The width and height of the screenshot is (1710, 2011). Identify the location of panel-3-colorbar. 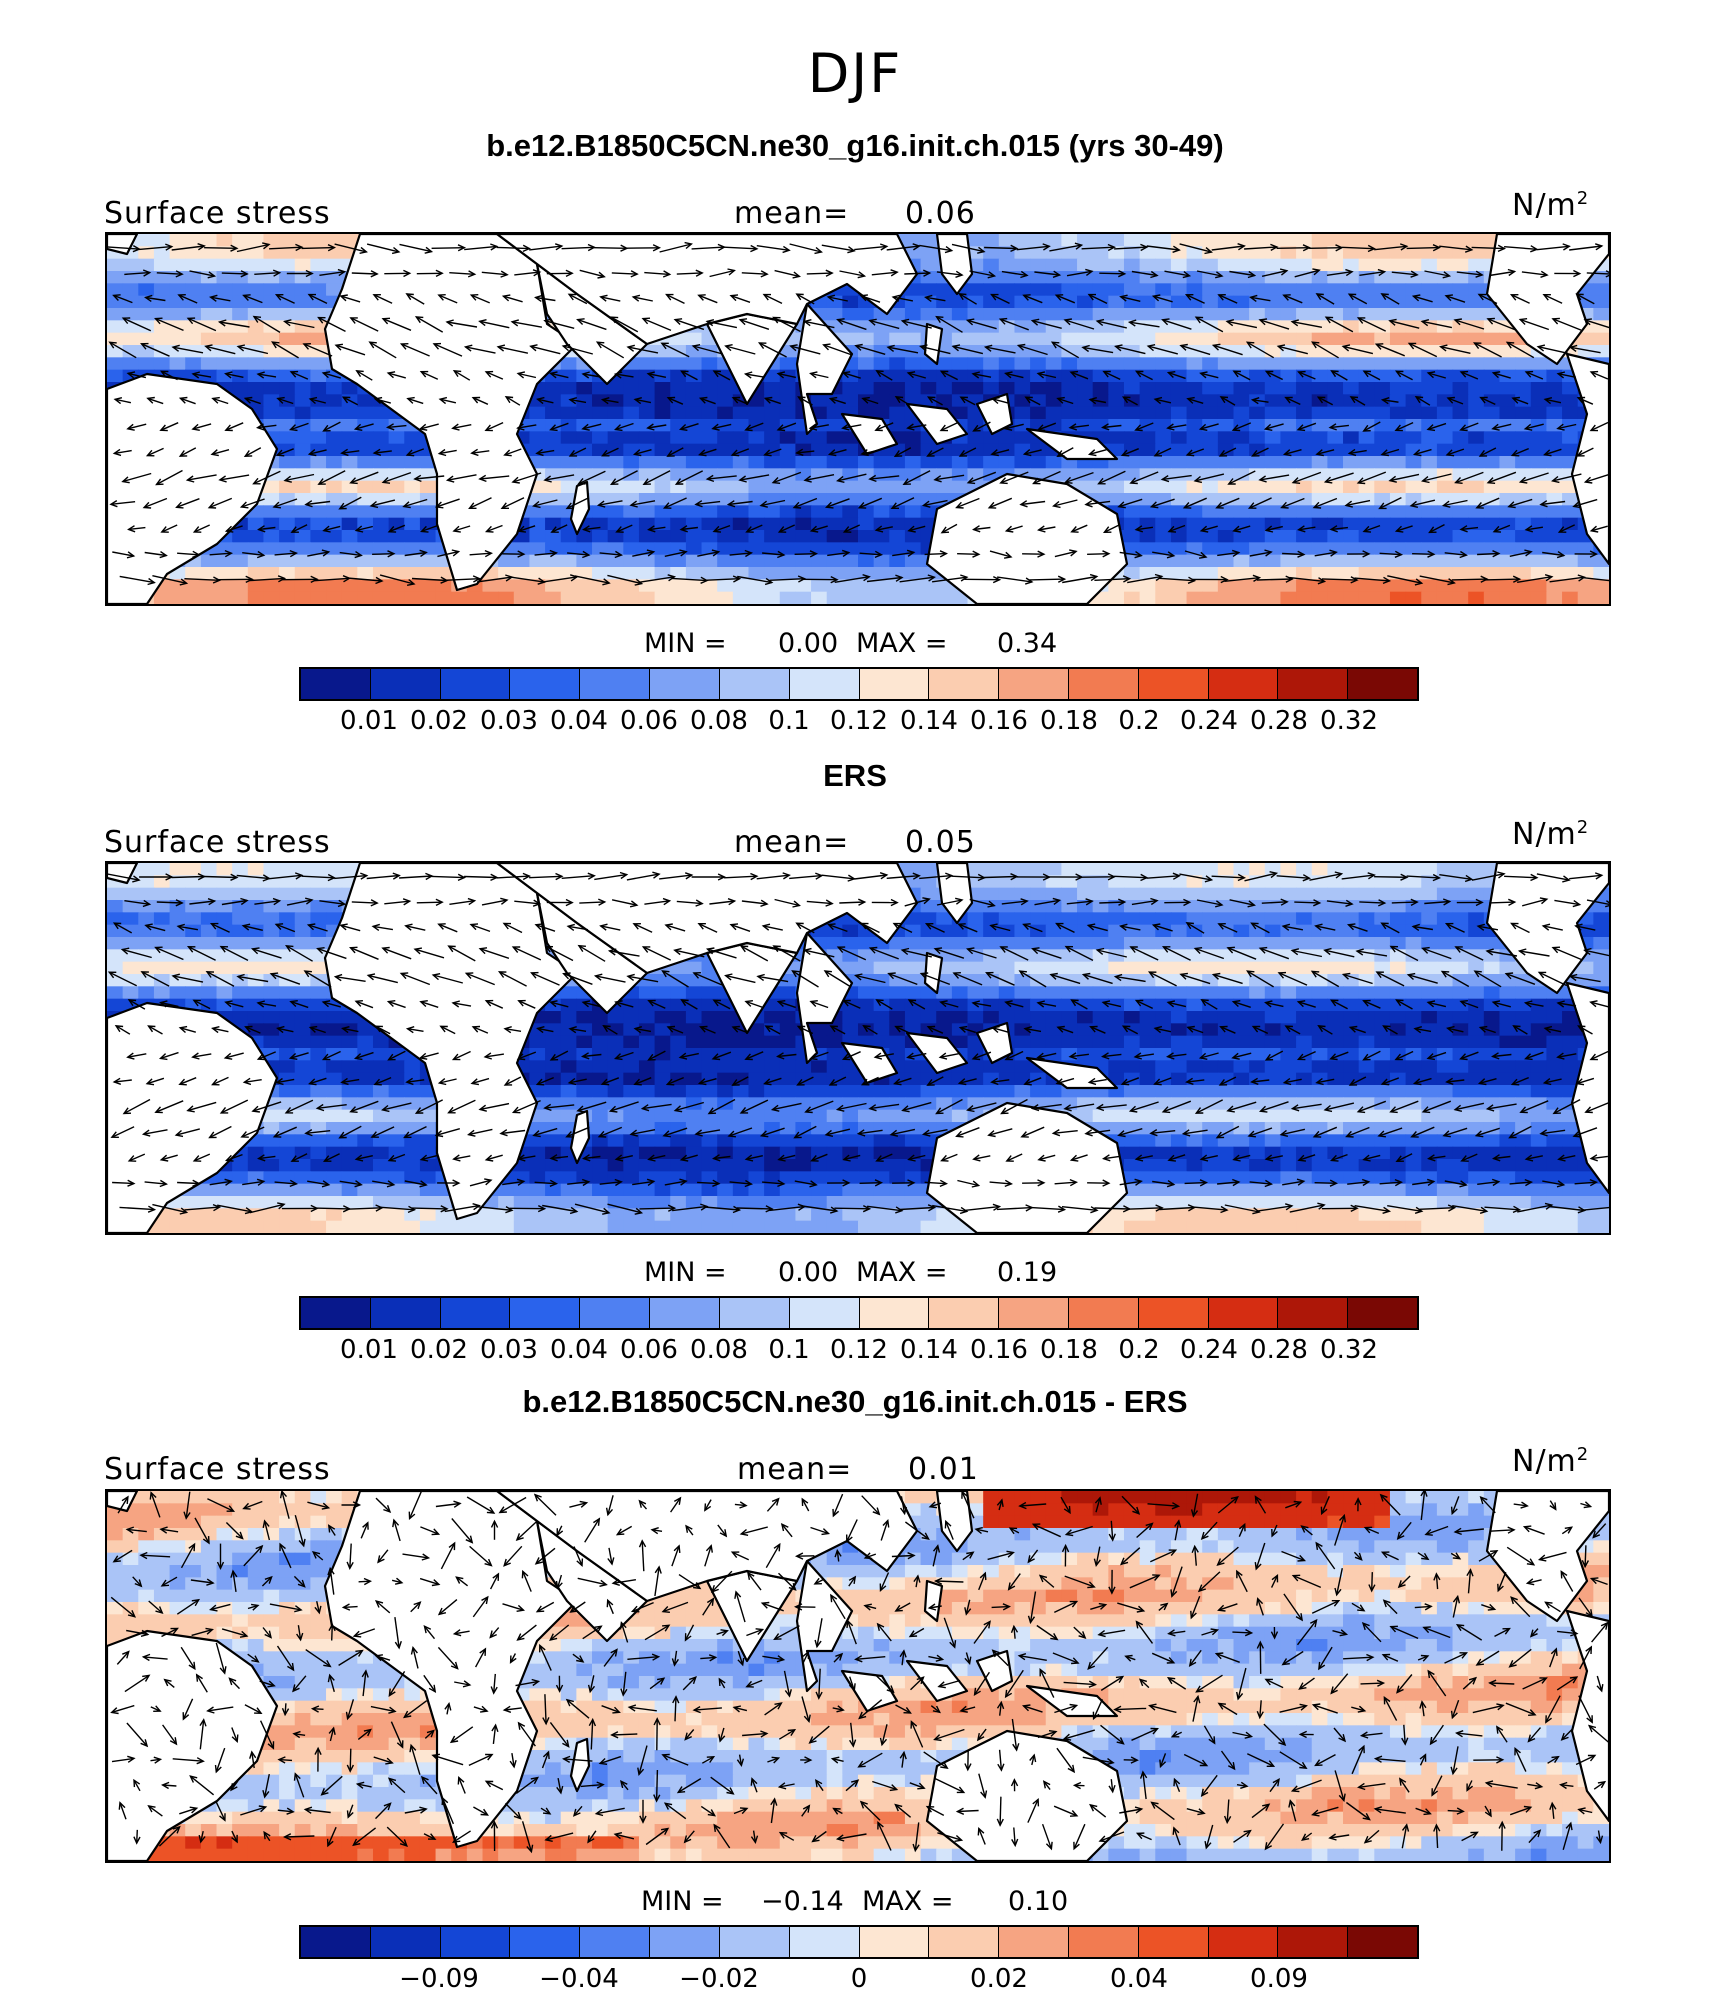
(859, 1942).